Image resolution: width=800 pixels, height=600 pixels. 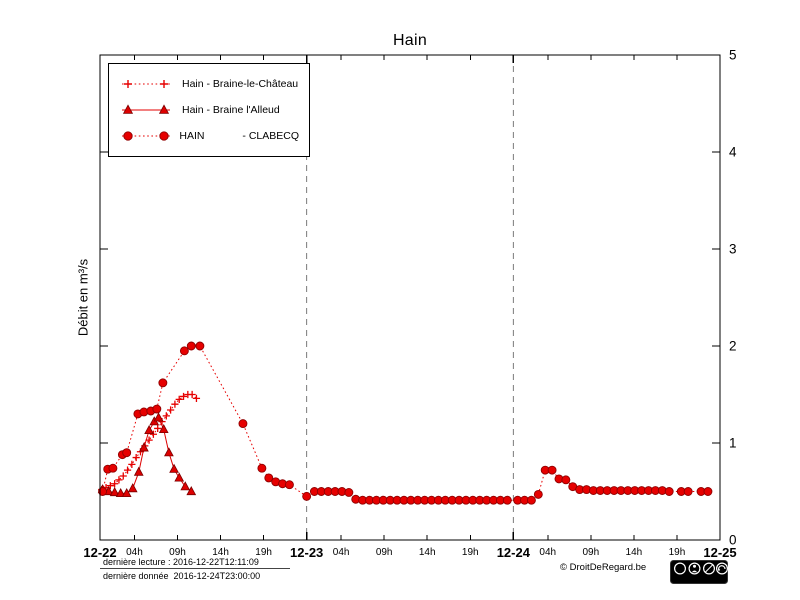 I want to click on series-line, so click(x=149, y=442).